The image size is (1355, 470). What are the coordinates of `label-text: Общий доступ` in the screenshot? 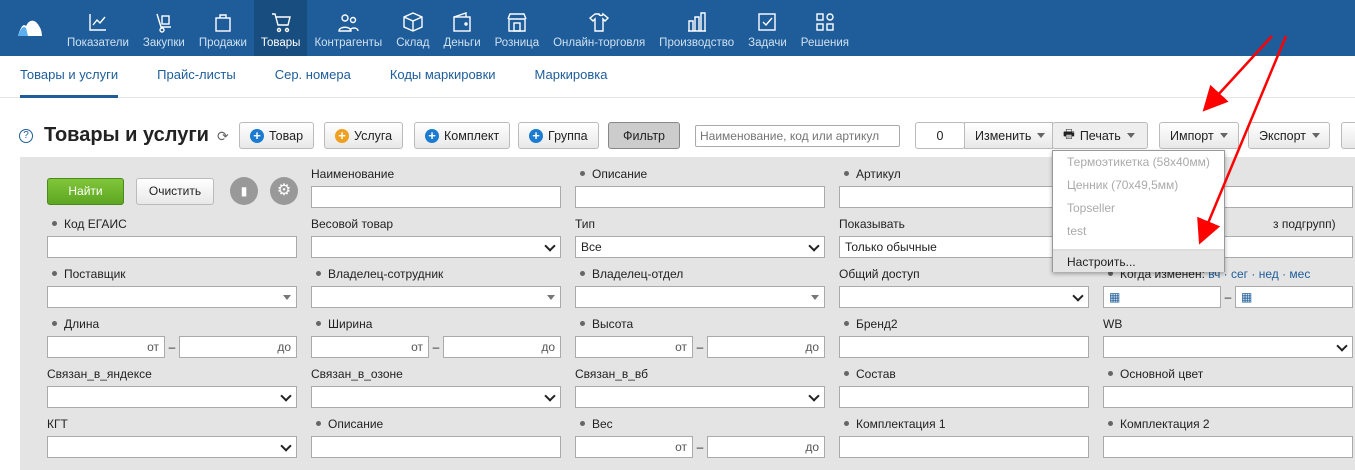 It's located at (879, 274).